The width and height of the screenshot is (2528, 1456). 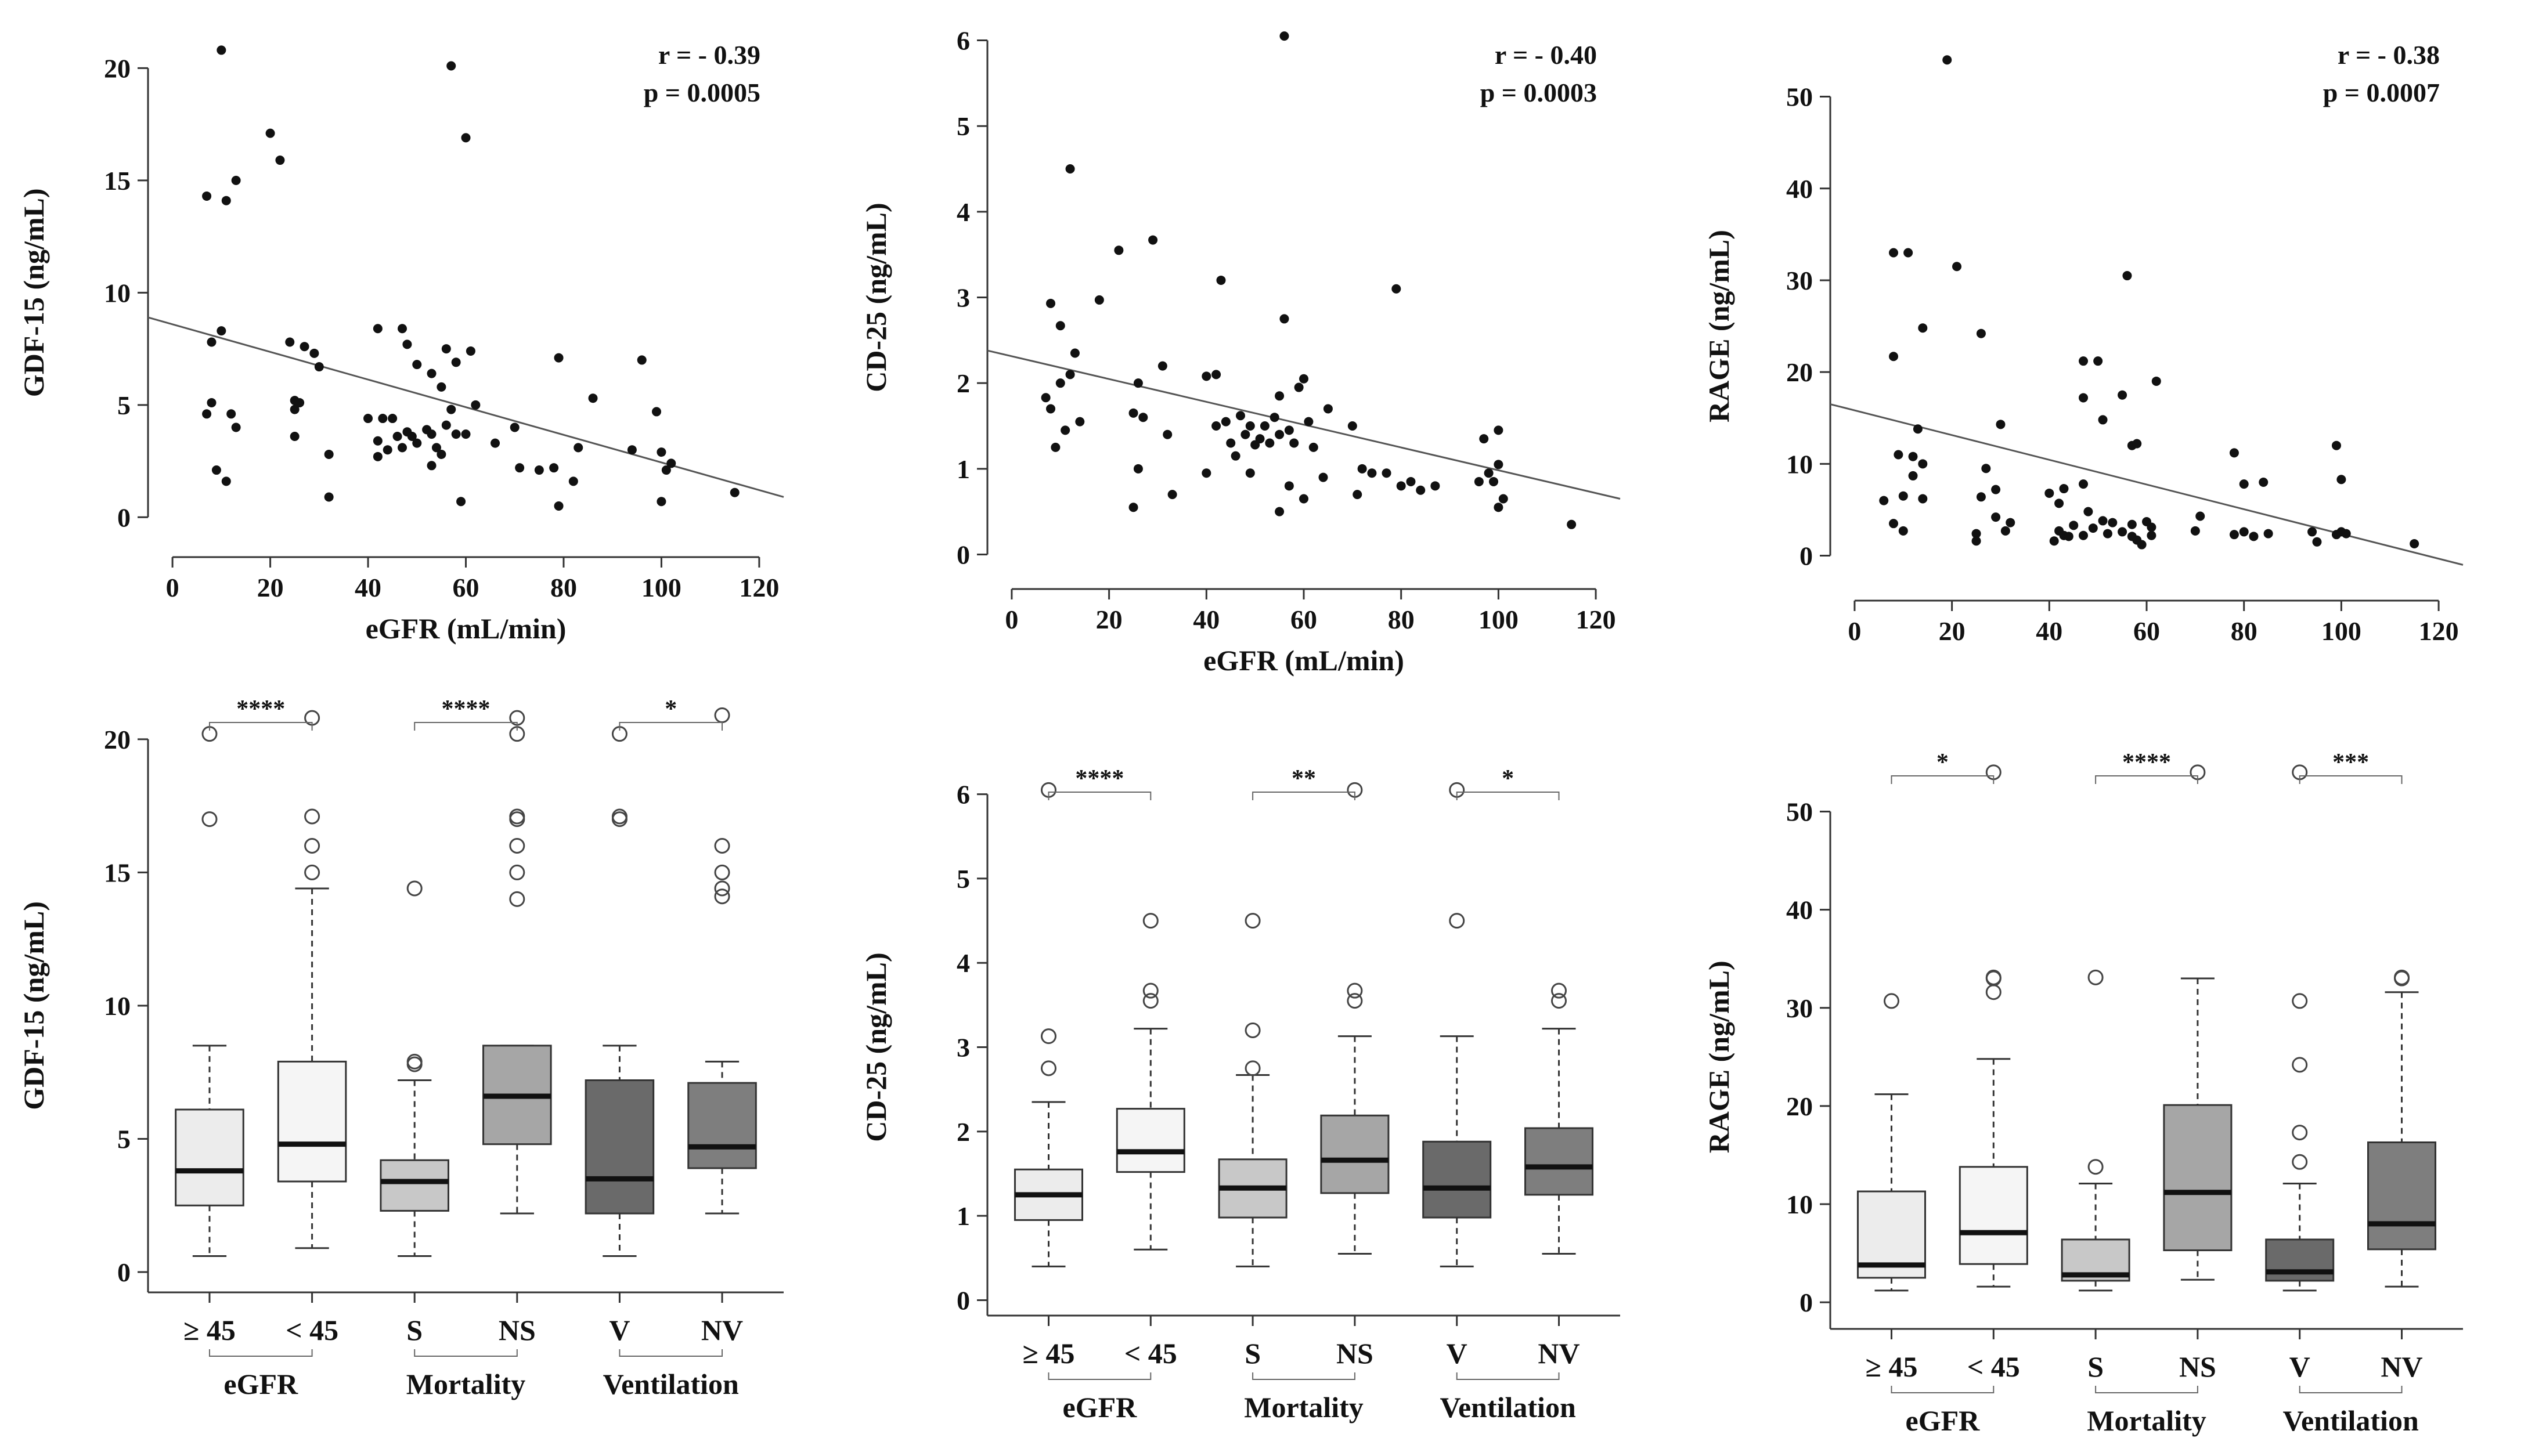 I want to click on category-bracket, so click(x=1100, y=1376).